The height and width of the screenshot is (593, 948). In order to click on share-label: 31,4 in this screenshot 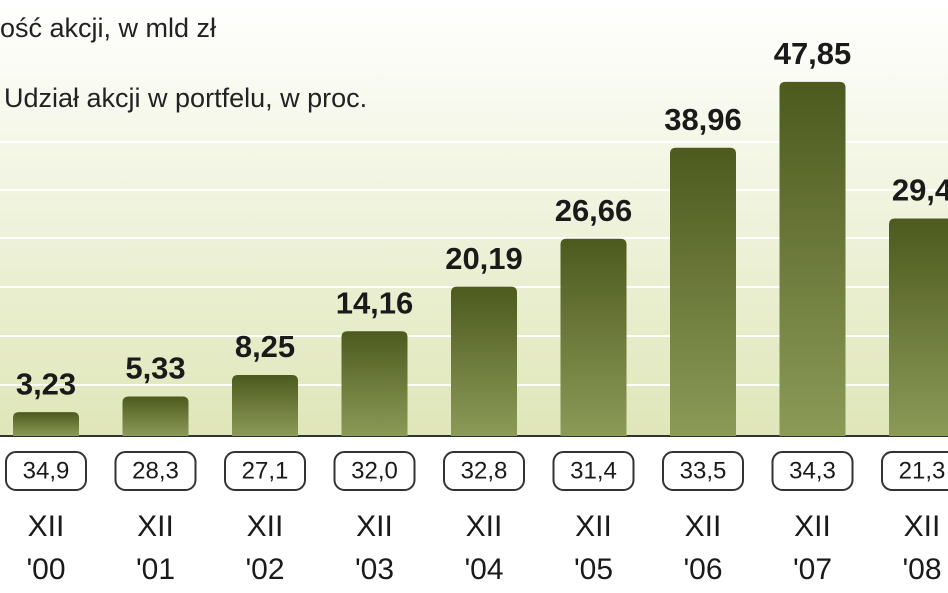, I will do `click(593, 470)`.